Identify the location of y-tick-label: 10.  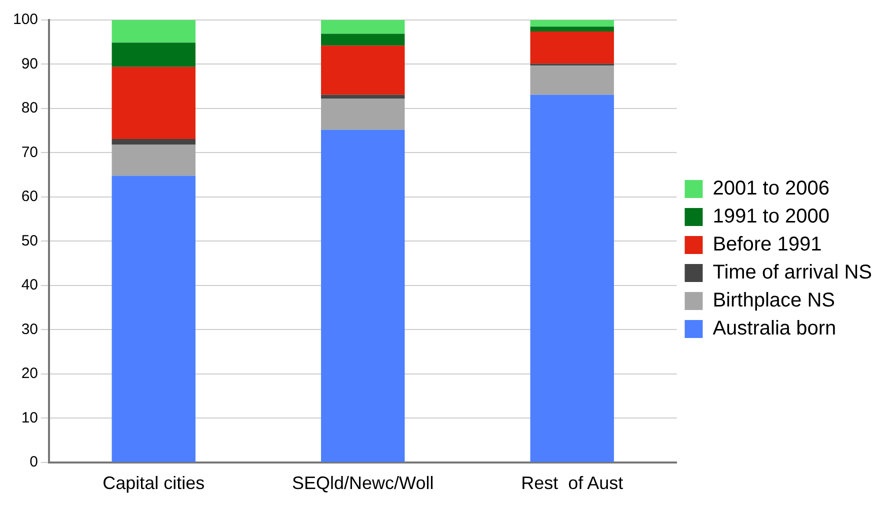
(29, 417).